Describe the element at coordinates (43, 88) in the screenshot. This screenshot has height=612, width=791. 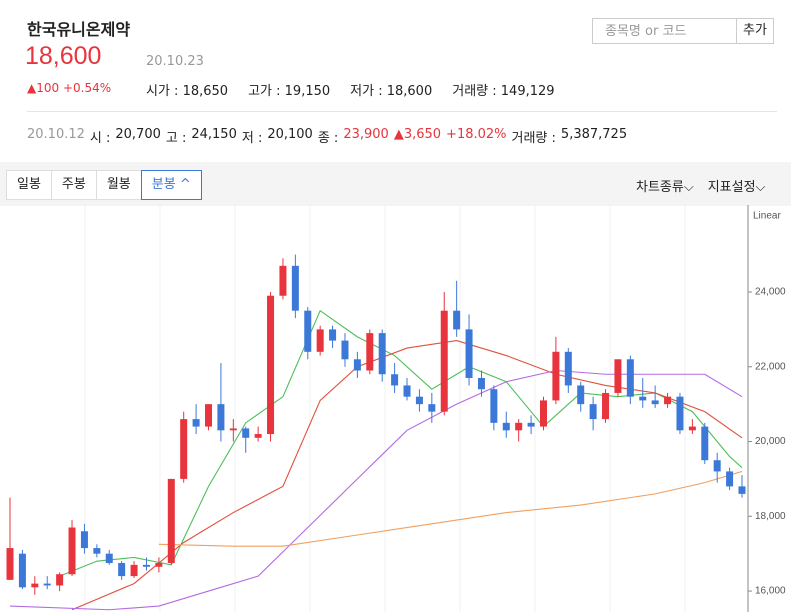
I see `change-amount: ▲100` at that location.